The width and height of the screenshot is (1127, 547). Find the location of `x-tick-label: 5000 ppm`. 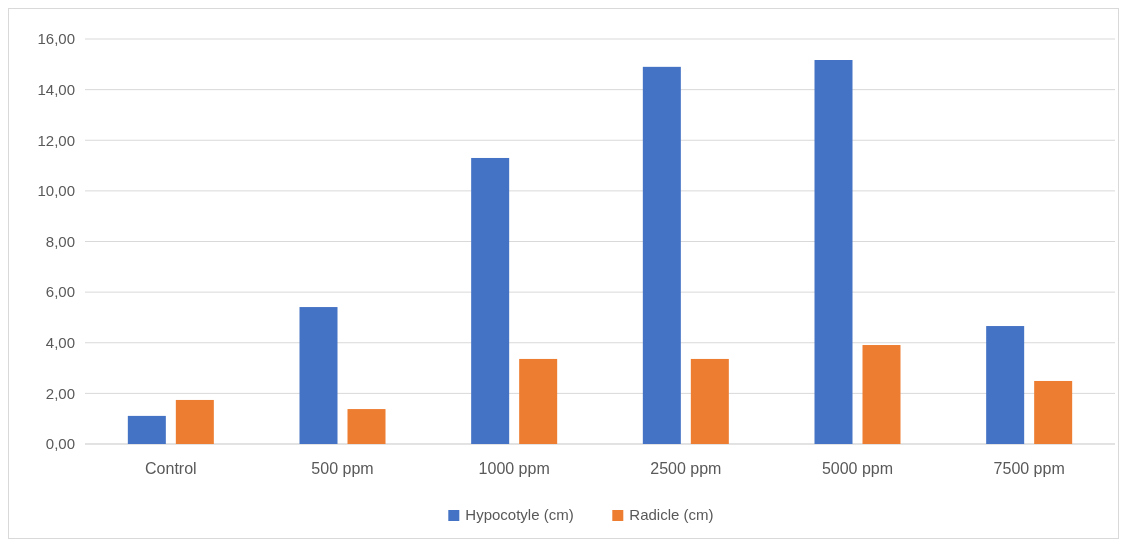

x-tick-label: 5000 ppm is located at coordinates (857, 468).